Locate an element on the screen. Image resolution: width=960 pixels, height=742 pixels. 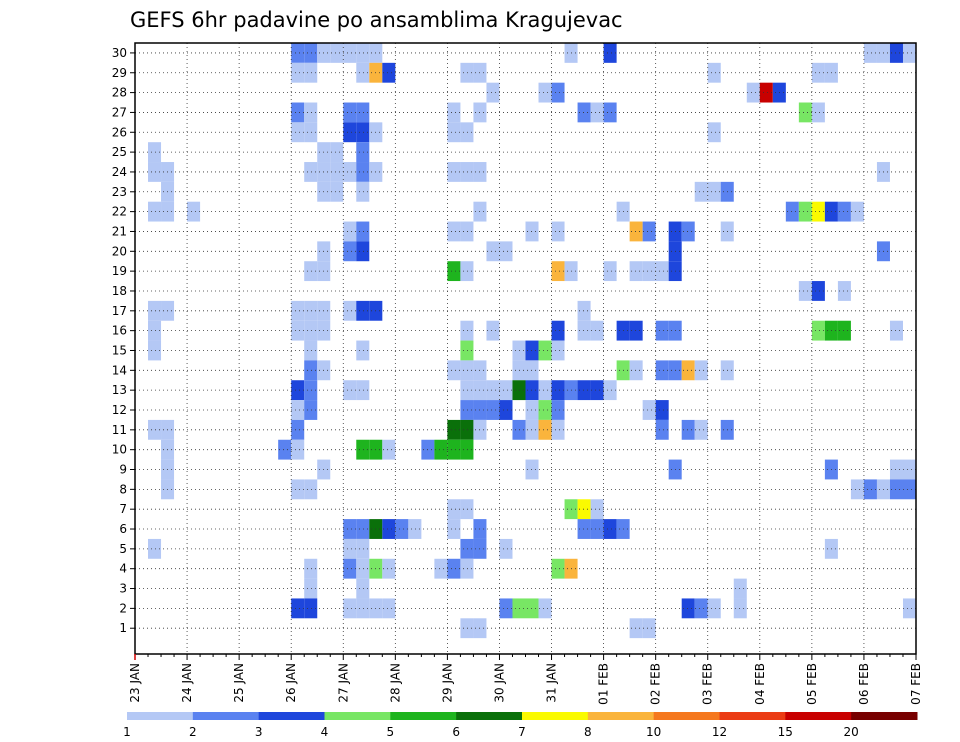
y-tick-label: 10 is located at coordinates (119, 450).